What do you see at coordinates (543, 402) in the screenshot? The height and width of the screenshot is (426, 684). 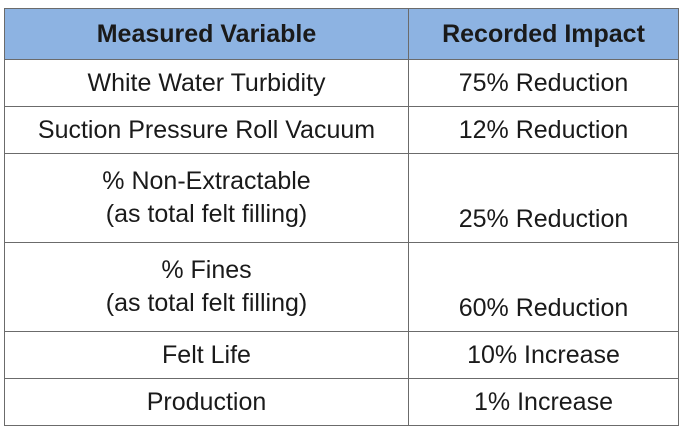 I see `impact-cell: 1% Increase` at bounding box center [543, 402].